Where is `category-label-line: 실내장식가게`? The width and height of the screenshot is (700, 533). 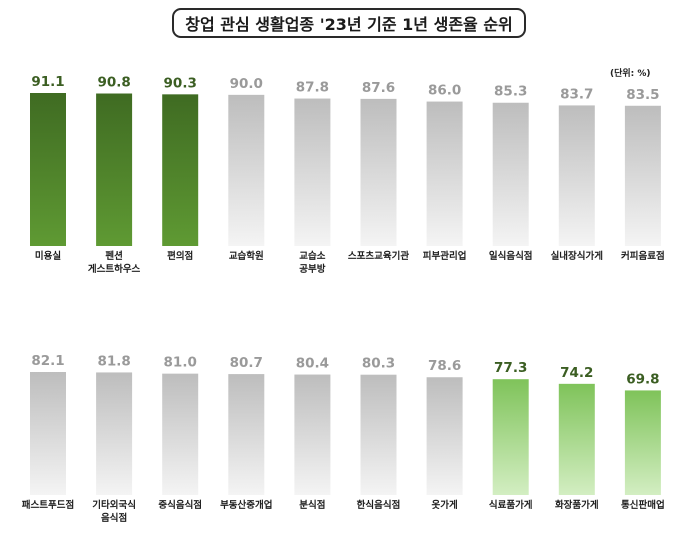 category-label-line: 실내장식가게 is located at coordinates (577, 256).